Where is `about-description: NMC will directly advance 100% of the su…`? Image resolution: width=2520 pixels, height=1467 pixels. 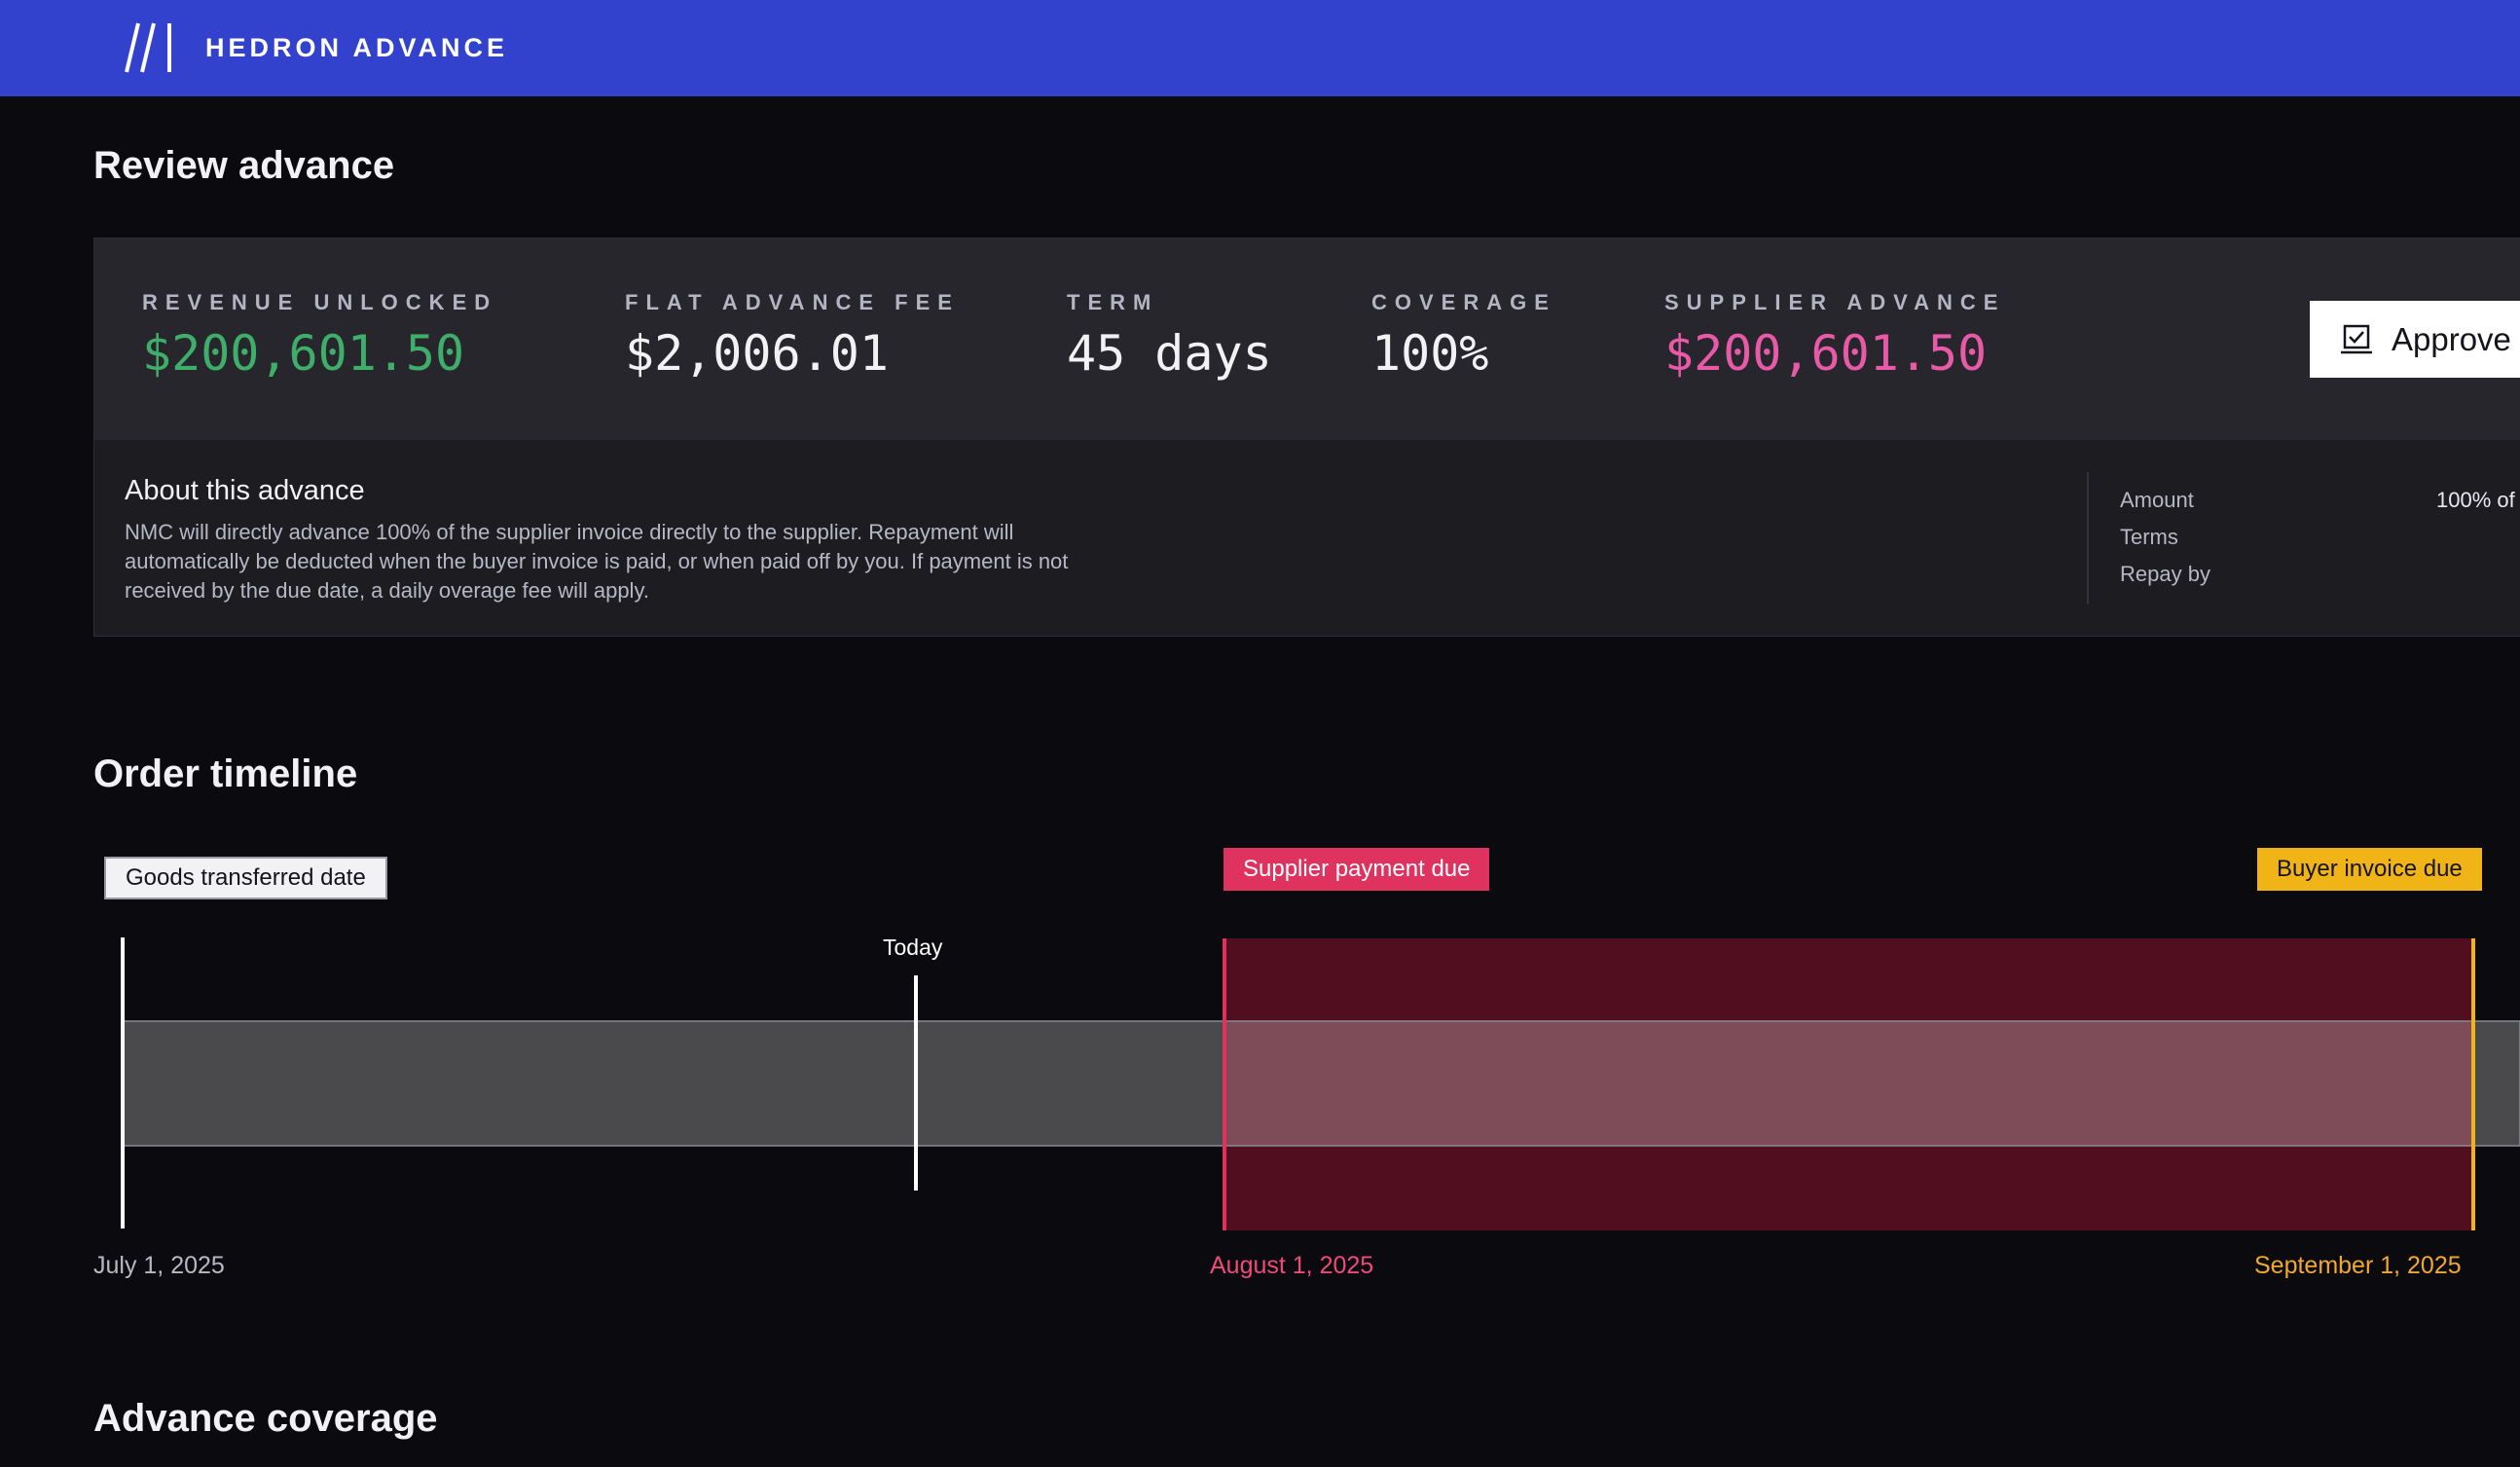
about-description: NMC will directly advance 100% of the su… is located at coordinates (597, 561).